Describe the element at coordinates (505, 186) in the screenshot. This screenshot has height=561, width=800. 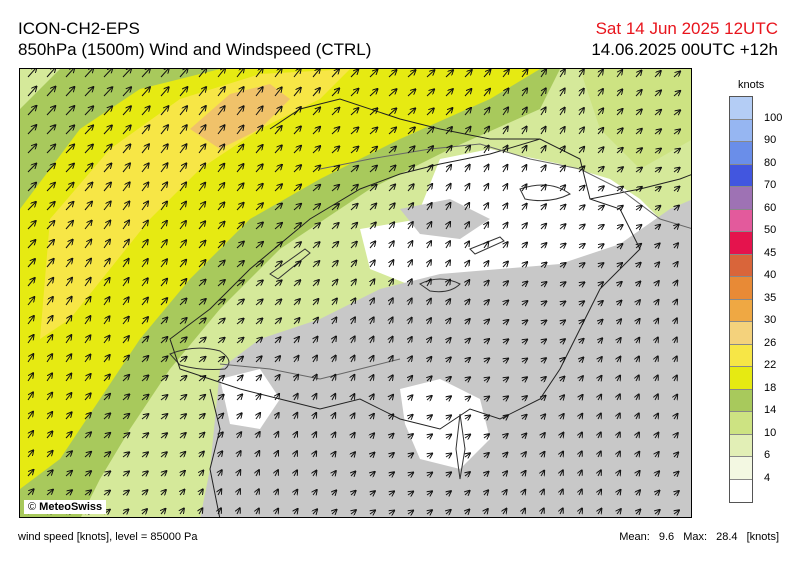
I see `river-rhine` at that location.